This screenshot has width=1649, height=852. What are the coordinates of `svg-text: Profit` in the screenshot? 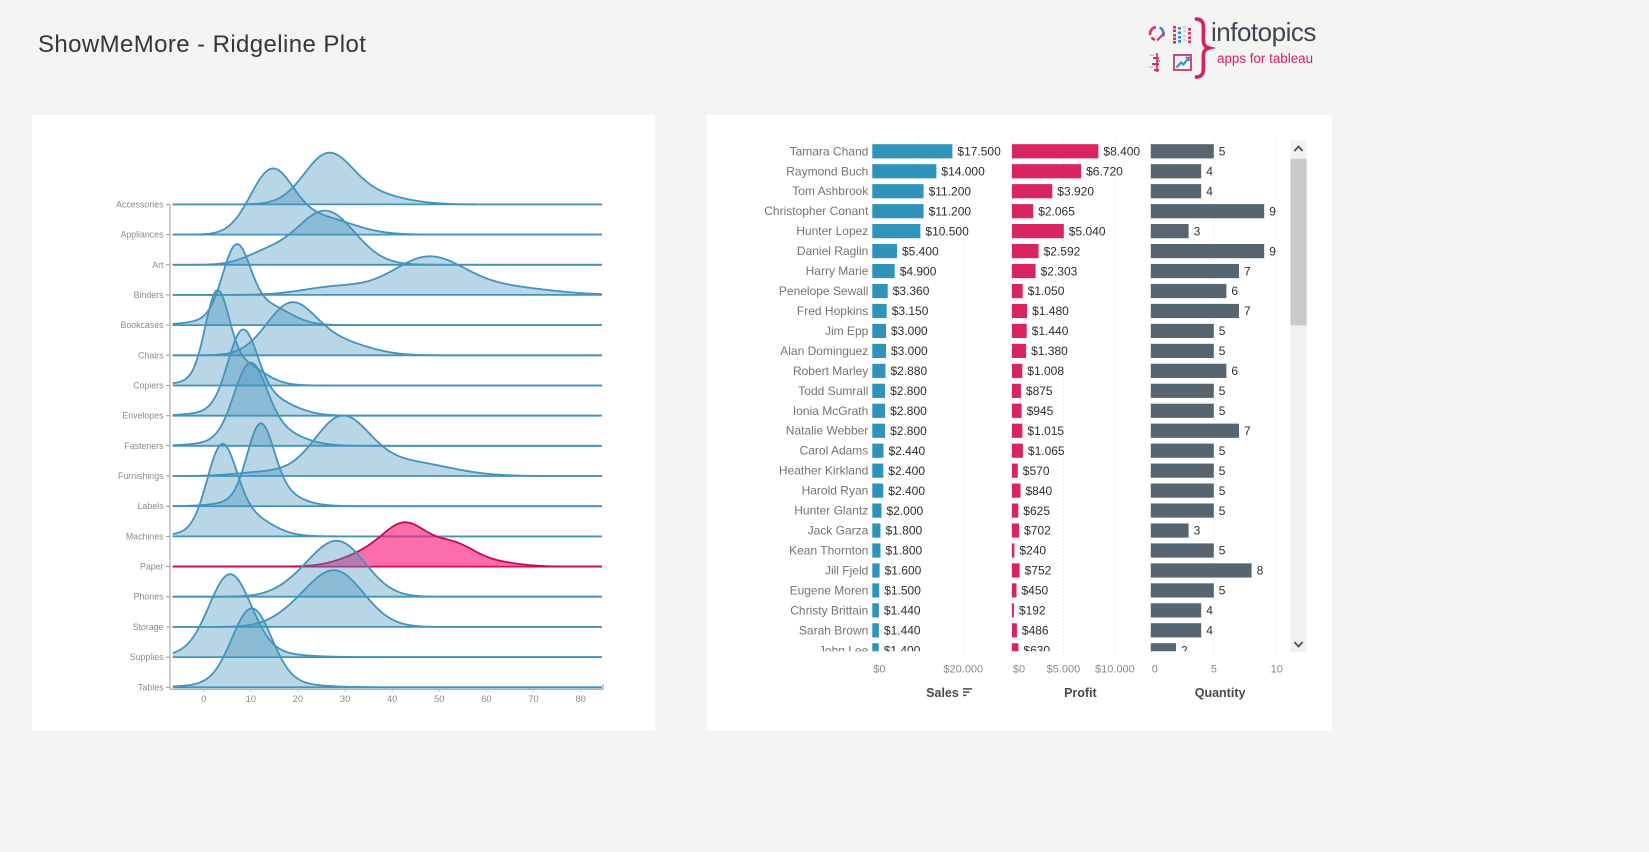 It's located at (1080, 693).